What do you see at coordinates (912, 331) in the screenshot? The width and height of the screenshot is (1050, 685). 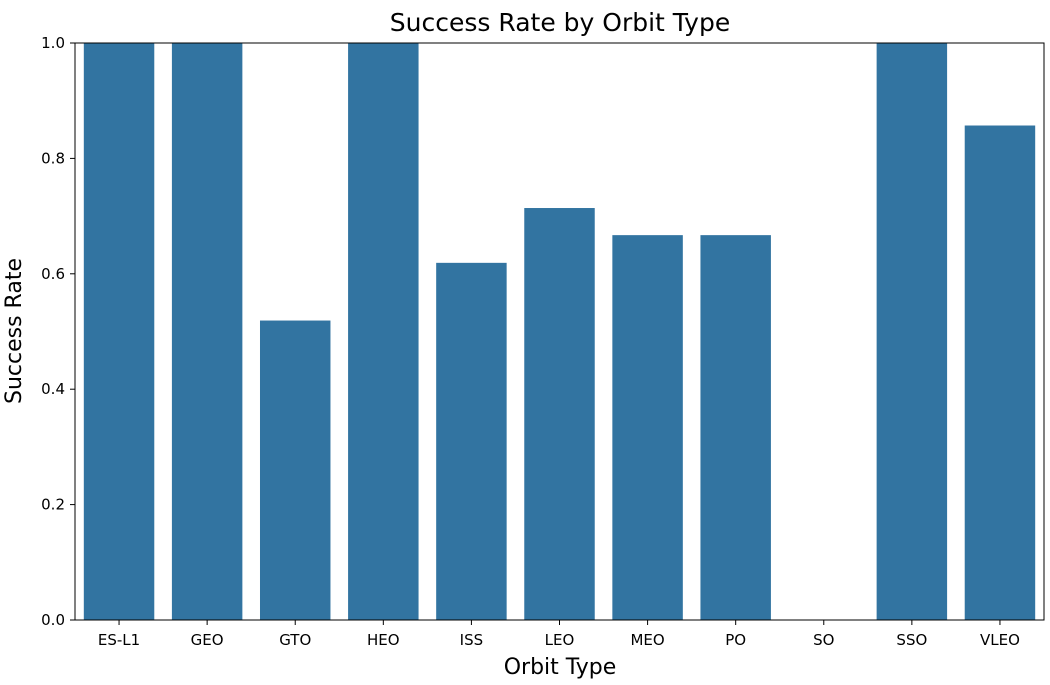 I see `bar-sso` at bounding box center [912, 331].